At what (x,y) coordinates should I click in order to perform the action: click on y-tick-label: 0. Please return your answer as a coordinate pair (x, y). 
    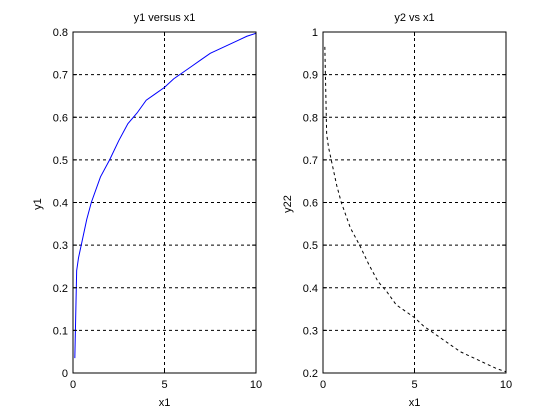
    Looking at the image, I should click on (65, 374).